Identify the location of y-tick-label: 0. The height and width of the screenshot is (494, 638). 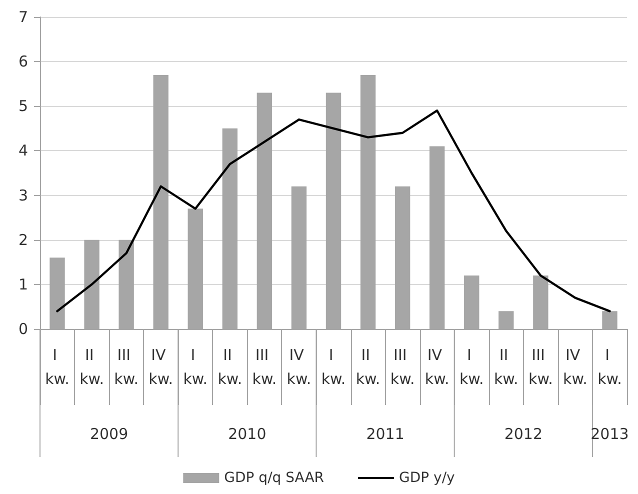
(23, 329).